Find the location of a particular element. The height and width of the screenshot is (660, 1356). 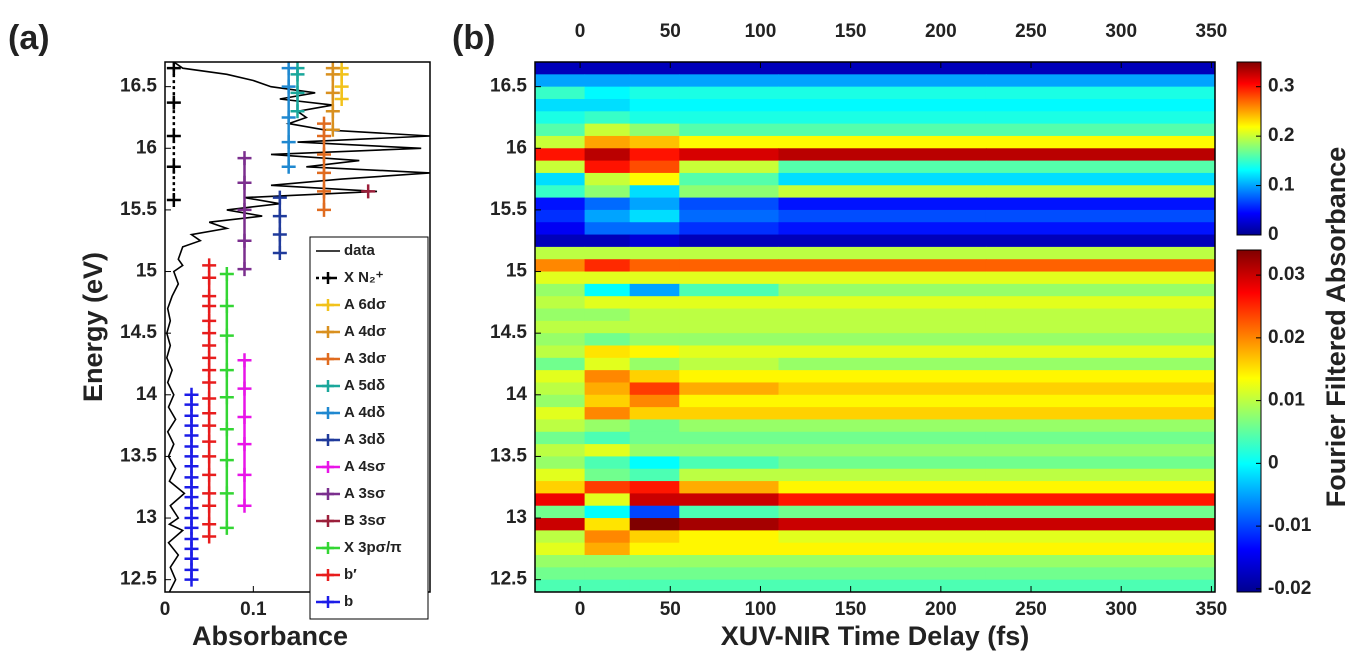

colorbar-tick-label: 0.02 is located at coordinates (1286, 337).